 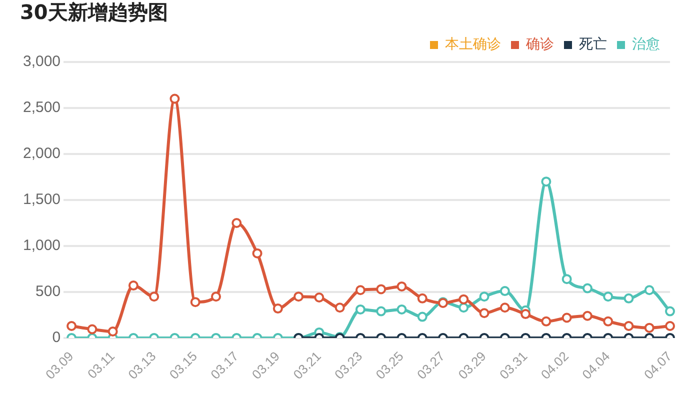 I want to click on chart-title: 30天新增趋势图, so click(x=94, y=12).